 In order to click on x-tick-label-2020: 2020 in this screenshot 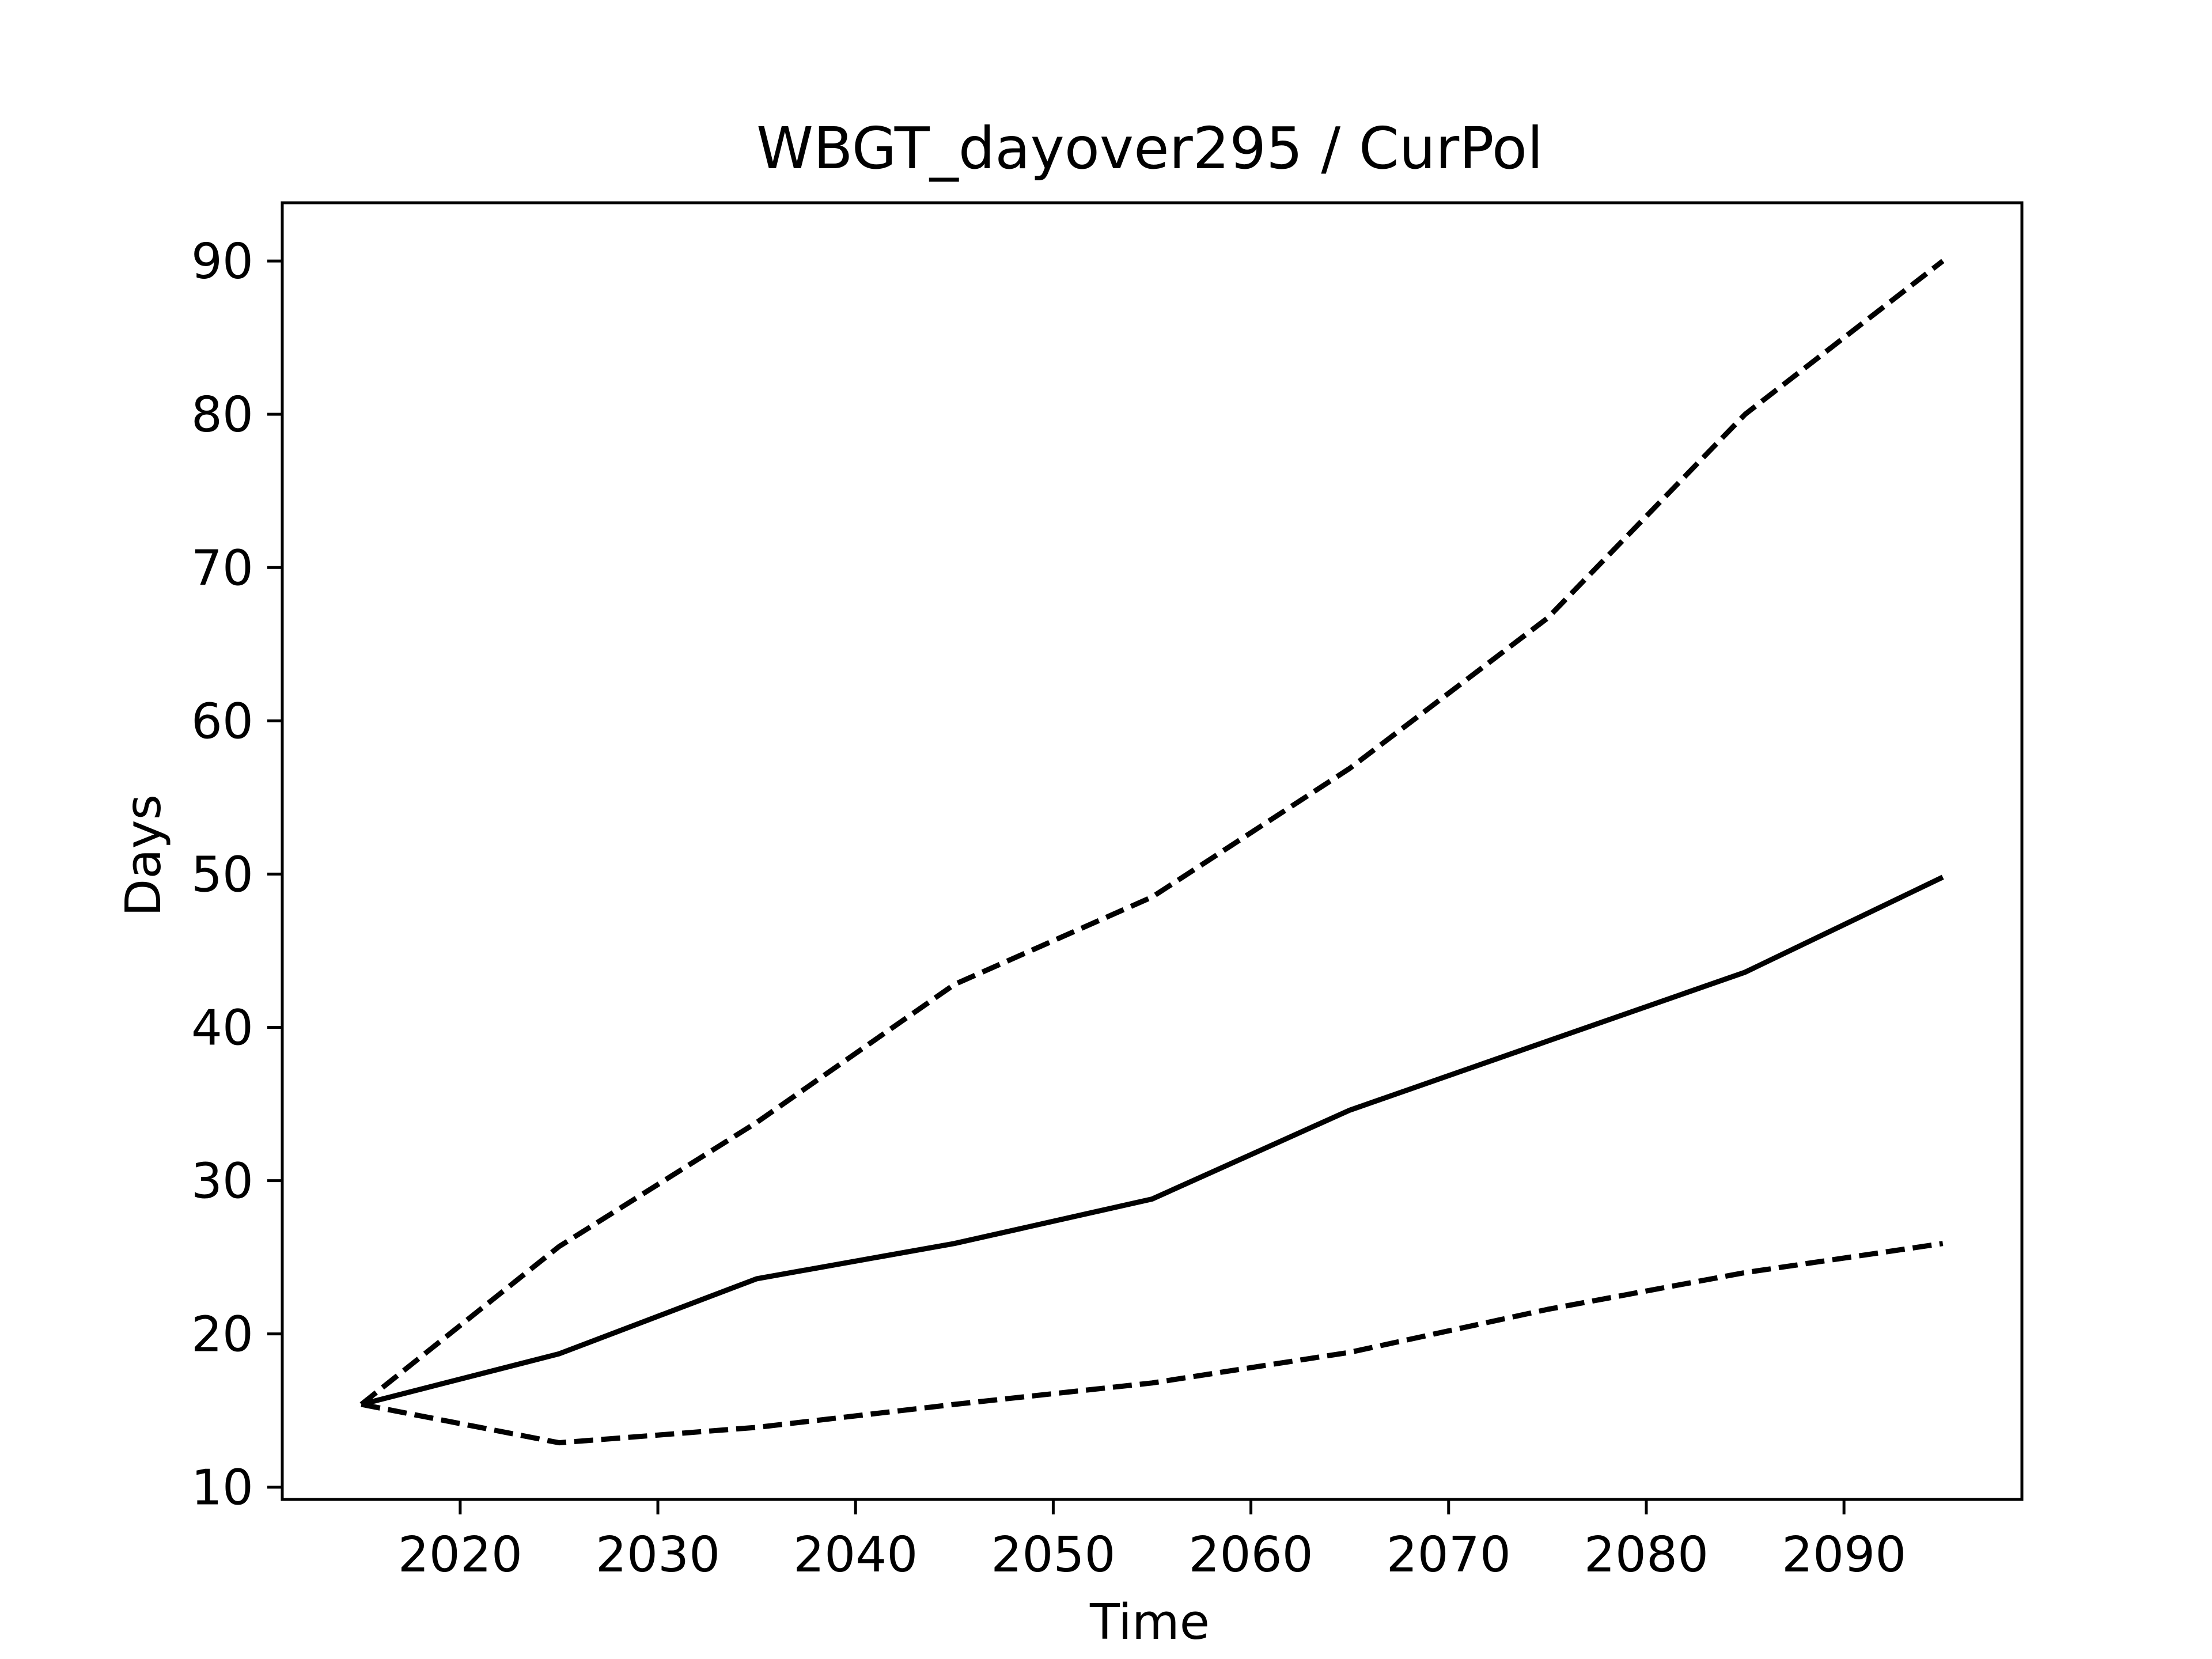, I will do `click(460, 1555)`.